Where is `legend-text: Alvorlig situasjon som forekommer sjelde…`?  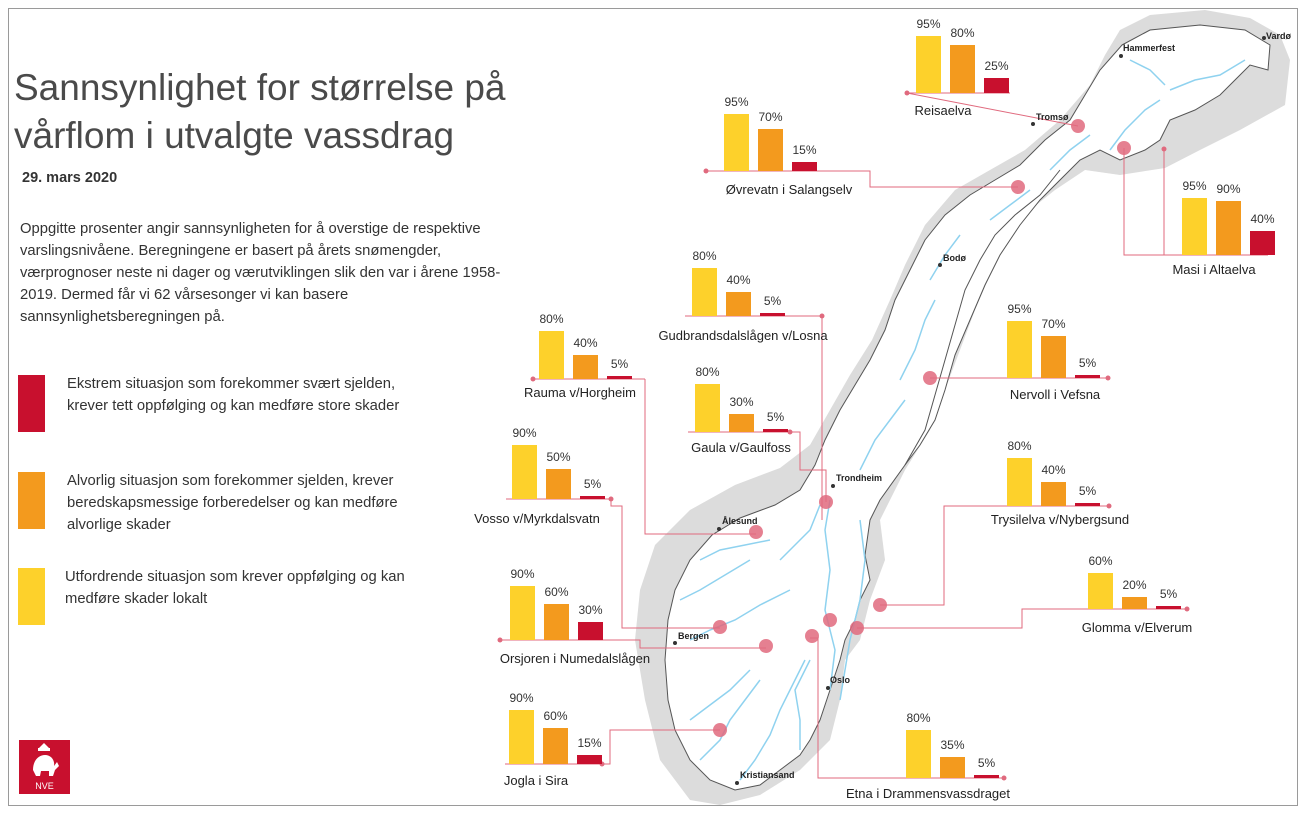
legend-text: Alvorlig situasjon som forekommer sjelde… is located at coordinates (232, 503).